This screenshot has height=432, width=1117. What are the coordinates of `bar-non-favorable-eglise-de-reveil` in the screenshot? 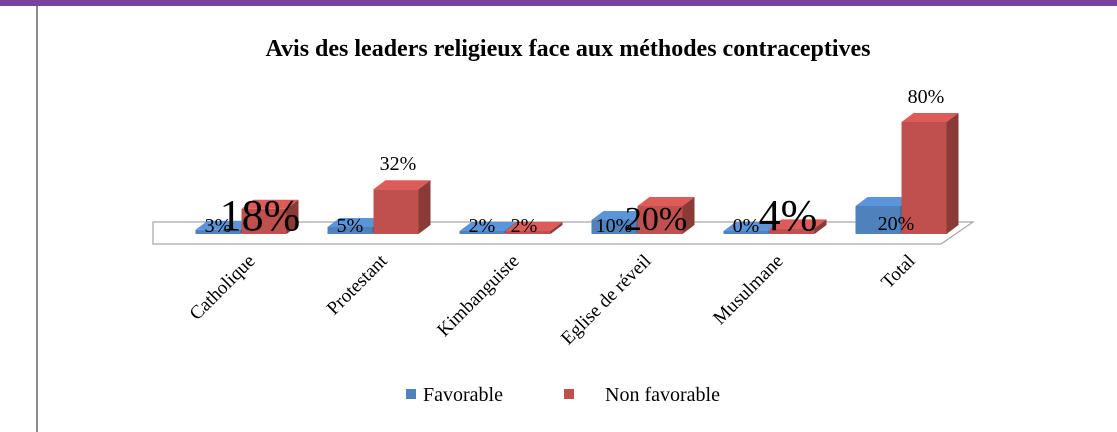 It's located at (666, 215).